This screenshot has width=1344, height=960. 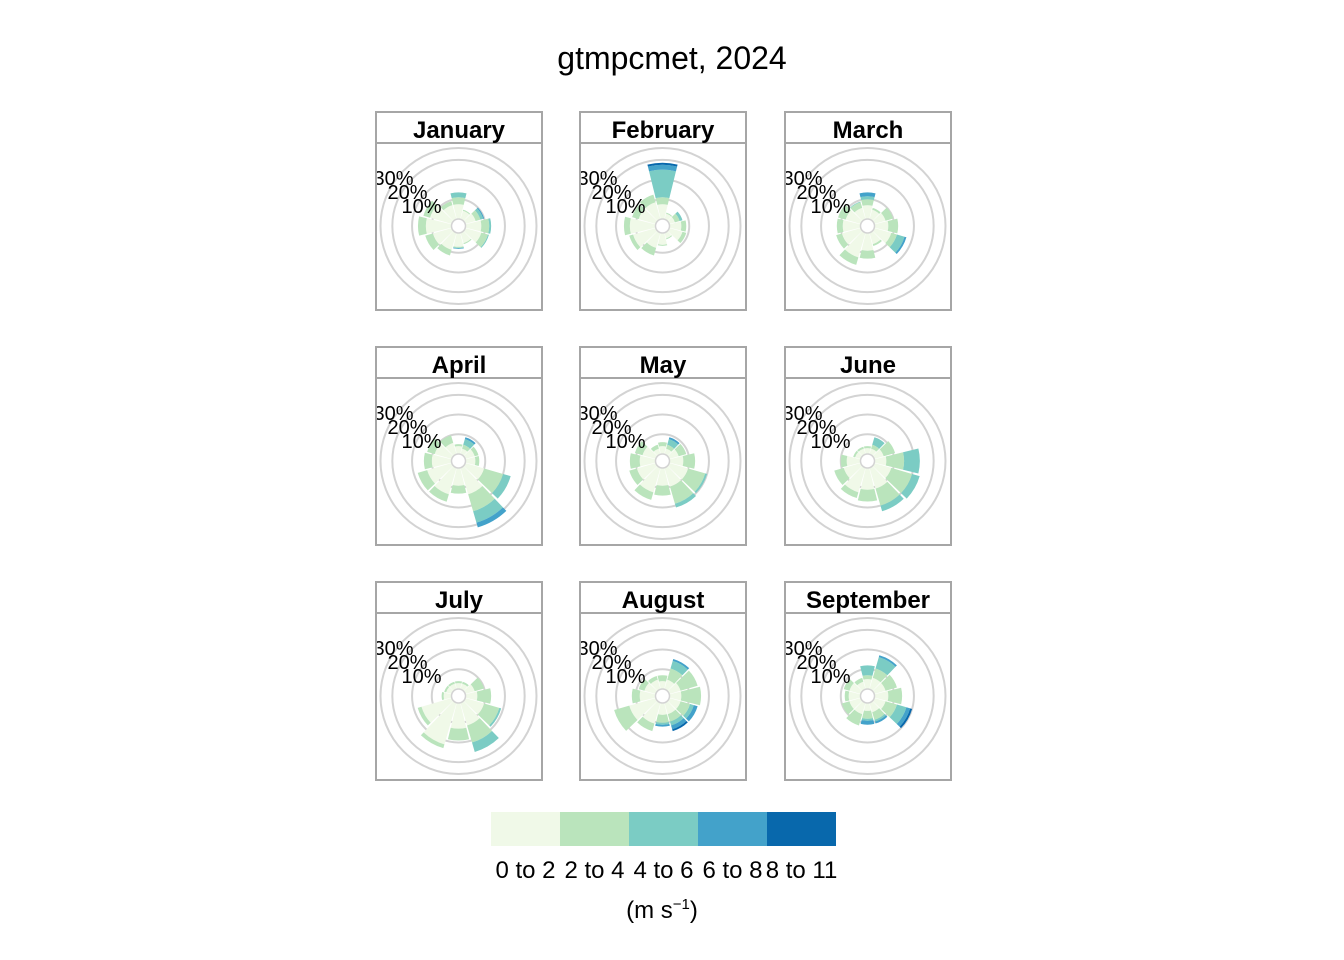 What do you see at coordinates (525, 870) in the screenshot?
I see `legend-label: 0 to 2` at bounding box center [525, 870].